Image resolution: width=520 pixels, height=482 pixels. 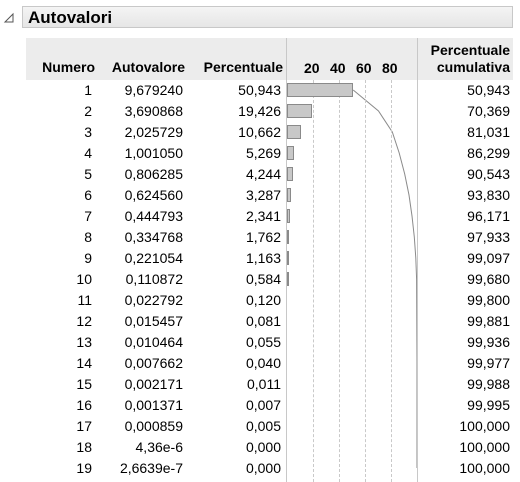 I want to click on column-header-numero: Numero, so click(x=60, y=59).